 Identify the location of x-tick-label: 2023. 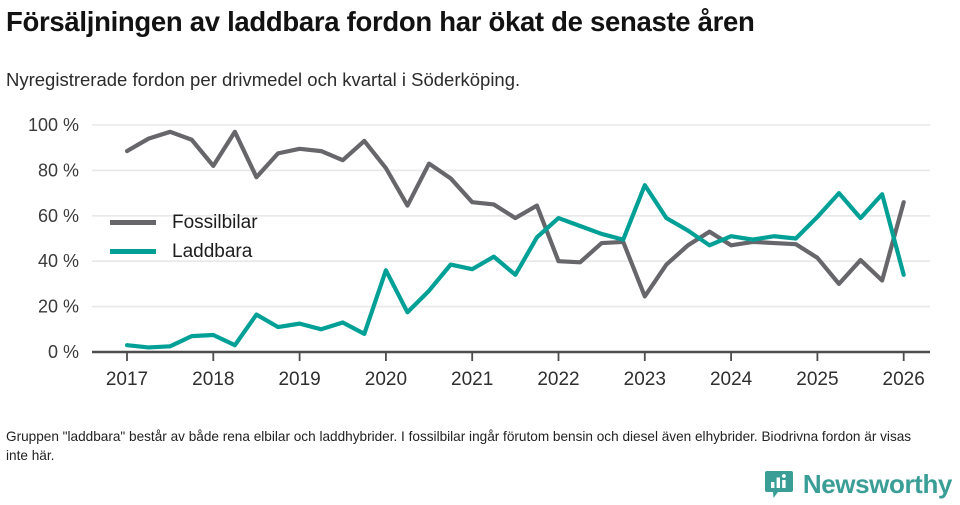
(645, 379).